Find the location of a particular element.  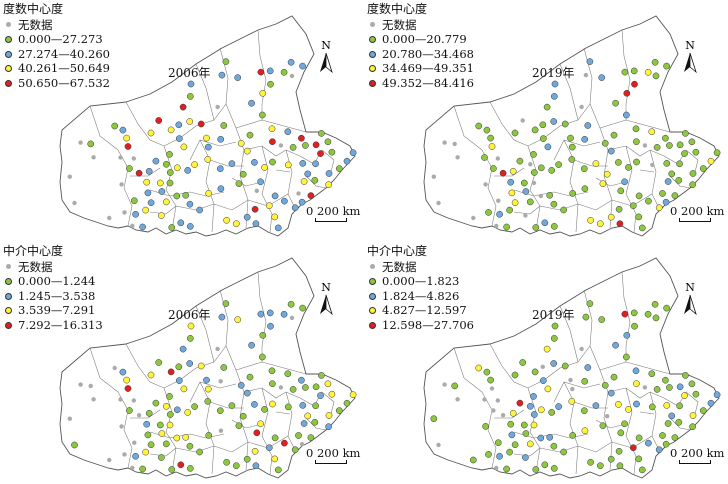

legend-title: 度数中心度 is located at coordinates (420, 9).